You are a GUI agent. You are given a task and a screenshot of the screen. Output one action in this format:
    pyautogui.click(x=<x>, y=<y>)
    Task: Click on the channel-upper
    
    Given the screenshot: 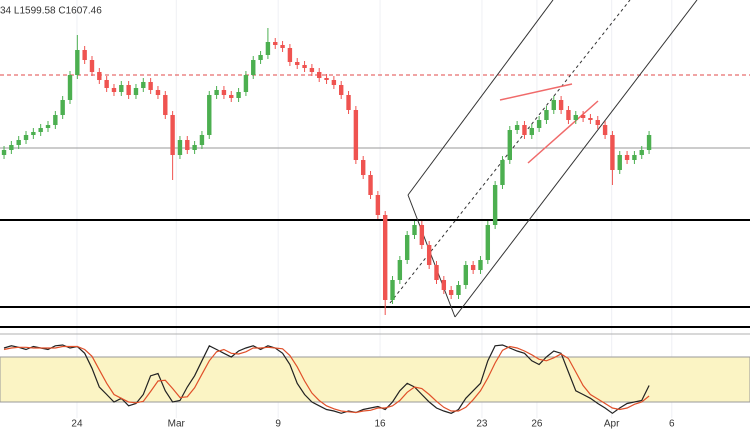 What is the action you would take?
    pyautogui.click(x=480, y=98)
    